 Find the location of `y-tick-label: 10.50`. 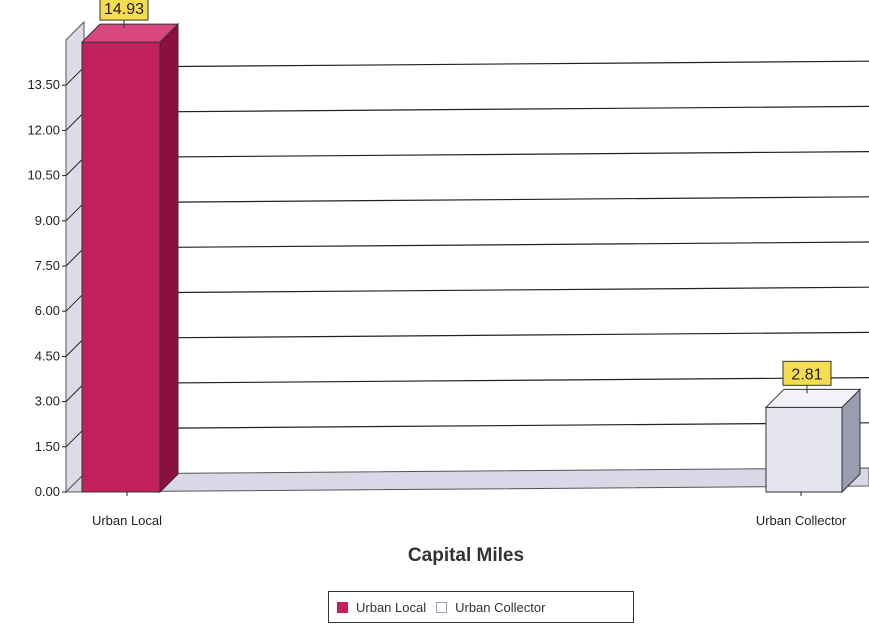

y-tick-label: 10.50 is located at coordinates (43, 175).